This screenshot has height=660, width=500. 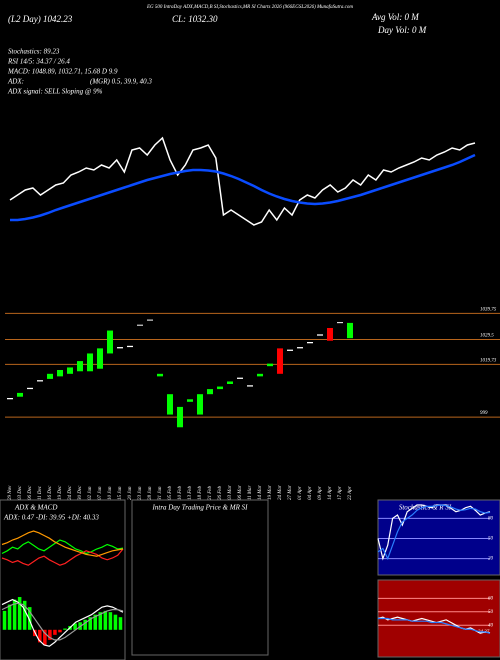 I want to click on x-tick-label: 28 Jan, so click(x=150, y=493).